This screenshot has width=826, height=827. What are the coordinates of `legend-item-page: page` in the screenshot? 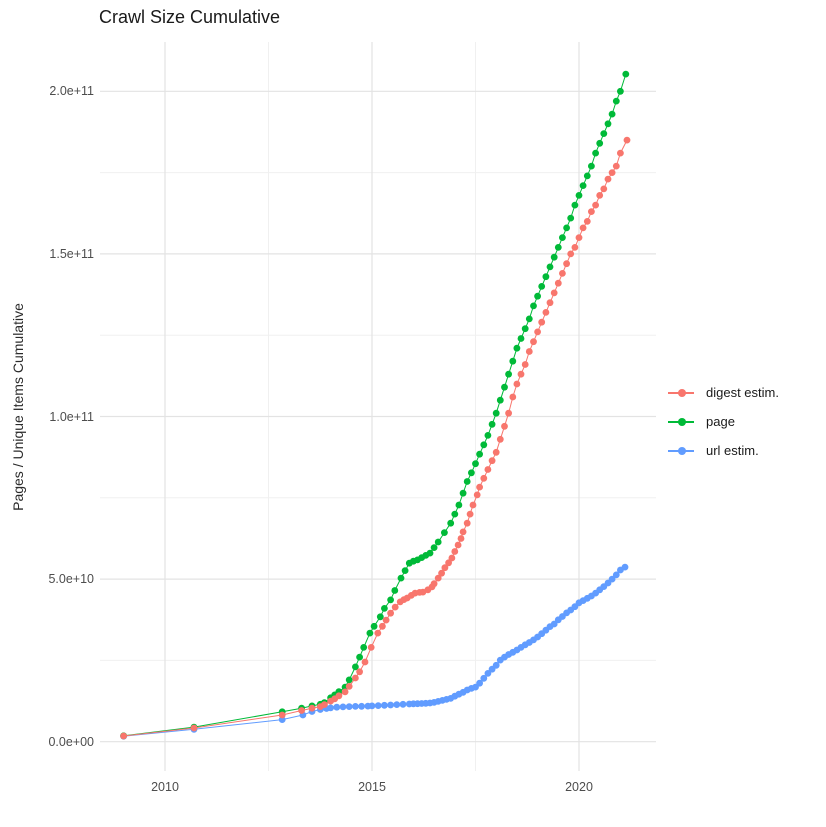 It's located at (723, 421).